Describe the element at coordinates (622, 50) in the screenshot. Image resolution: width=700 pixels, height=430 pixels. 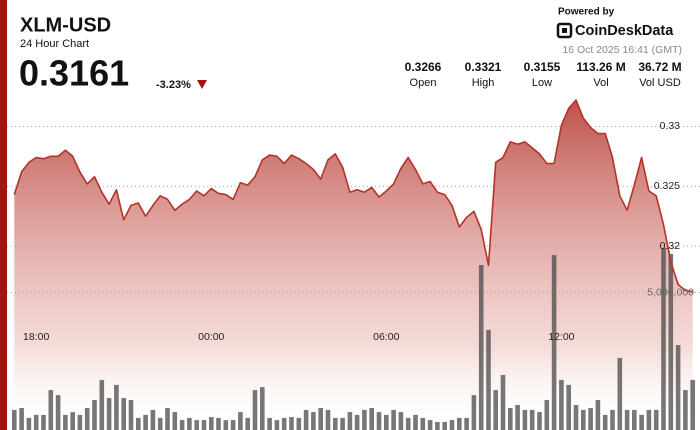
I see `timestamp: 16 Oct 2025 16:41 (GMT)` at that location.